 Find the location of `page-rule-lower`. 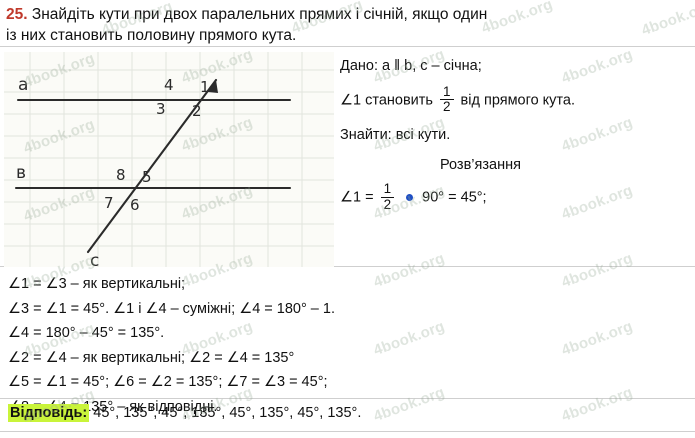

page-rule-lower is located at coordinates (347, 398).